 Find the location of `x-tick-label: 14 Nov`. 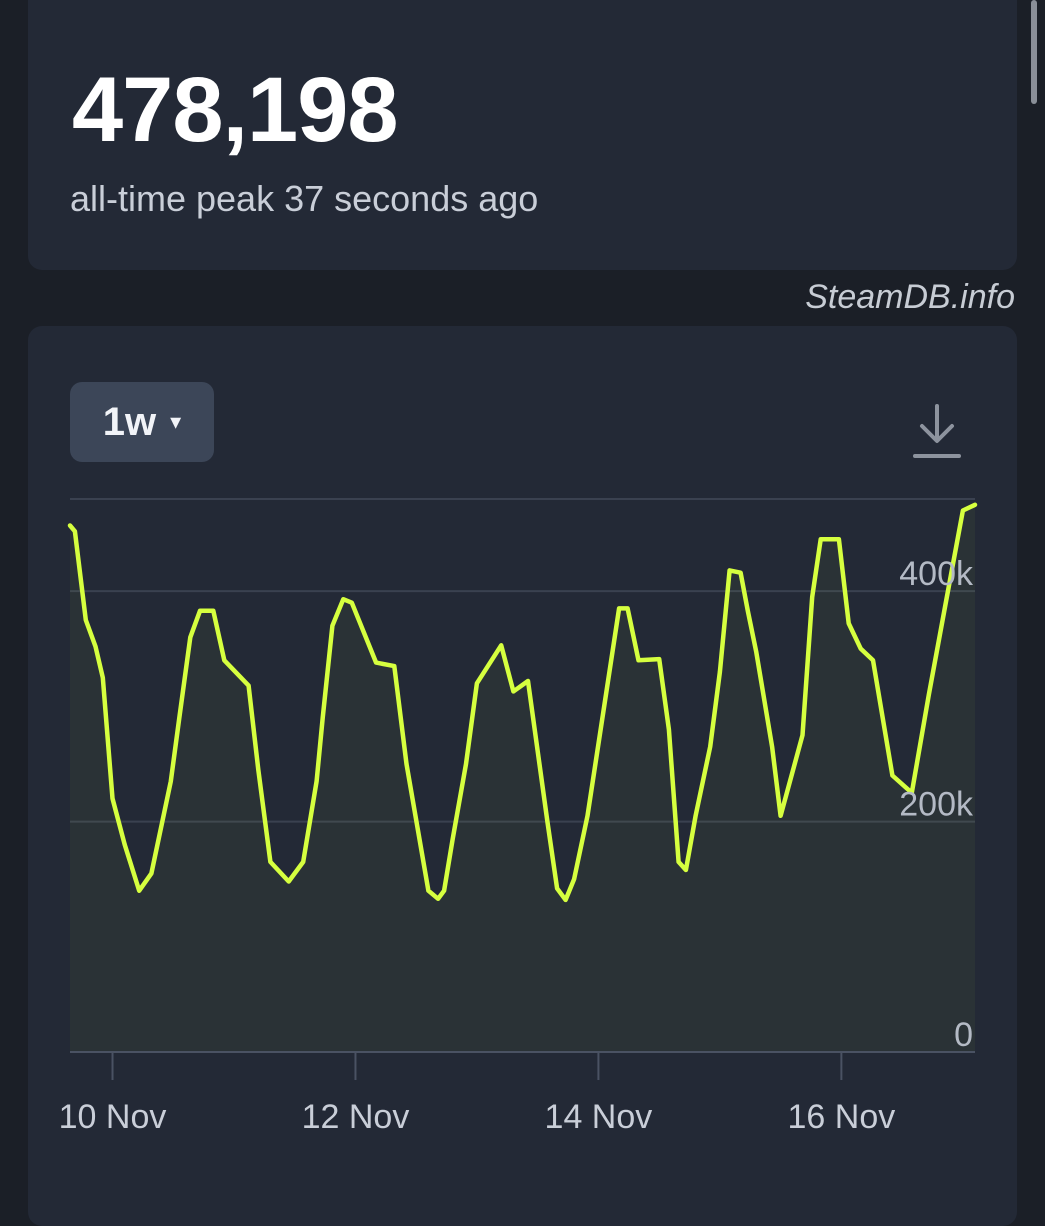

x-tick-label: 14 Nov is located at coordinates (599, 1117).